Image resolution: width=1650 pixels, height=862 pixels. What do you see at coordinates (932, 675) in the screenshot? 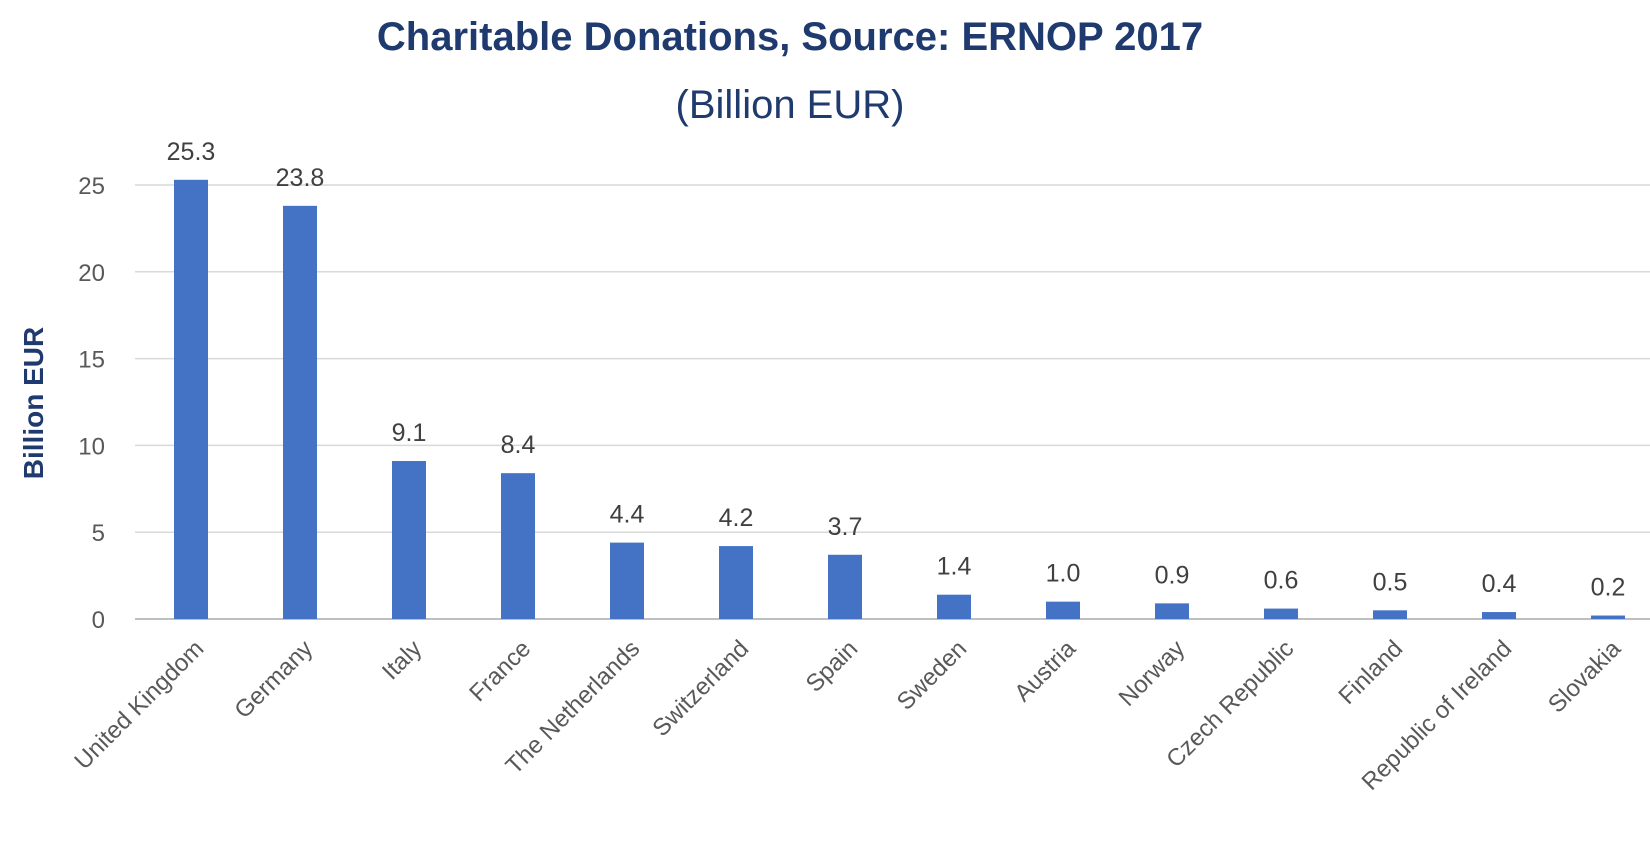
I see `x-tick-label: Sweden` at bounding box center [932, 675].